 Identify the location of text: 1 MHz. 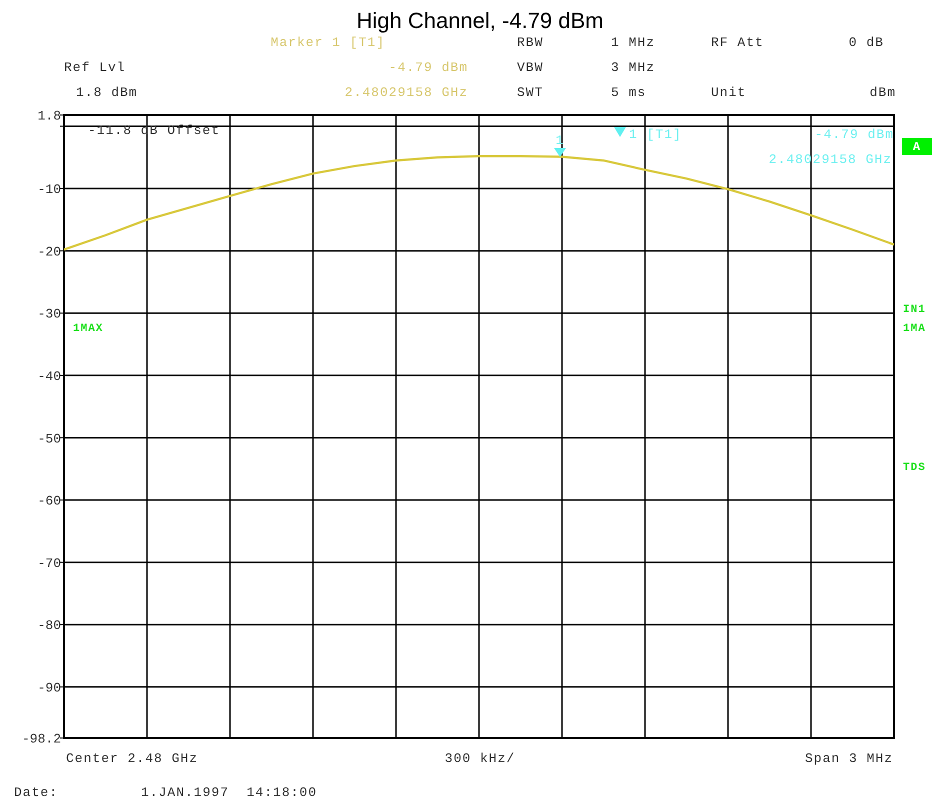
(633, 42).